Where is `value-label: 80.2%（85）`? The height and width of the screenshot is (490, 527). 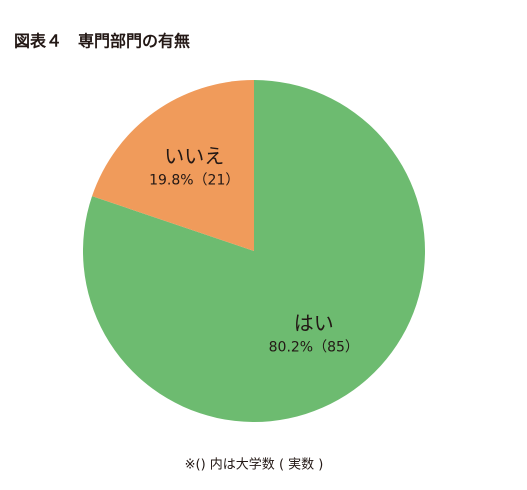
value-label: 80.2%（85） is located at coordinates (314, 347).